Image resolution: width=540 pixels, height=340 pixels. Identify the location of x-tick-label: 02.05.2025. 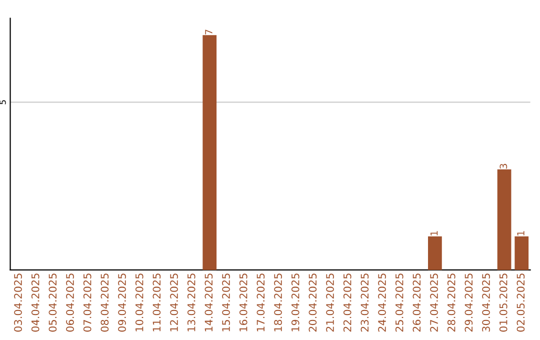
(520, 303).